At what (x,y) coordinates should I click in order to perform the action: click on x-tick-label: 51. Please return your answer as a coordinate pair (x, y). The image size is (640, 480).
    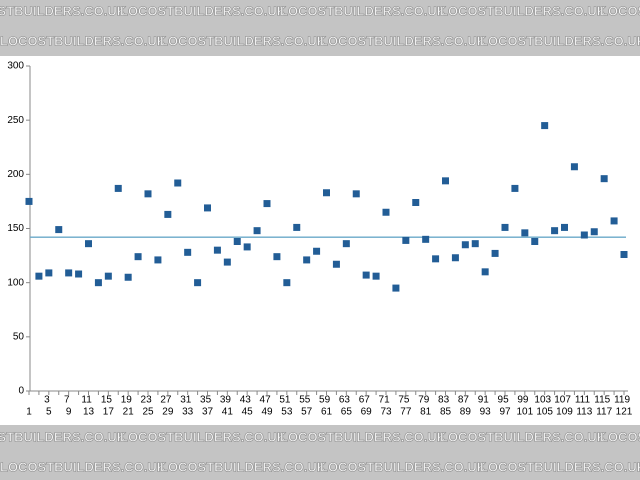
    Looking at the image, I should click on (285, 400).